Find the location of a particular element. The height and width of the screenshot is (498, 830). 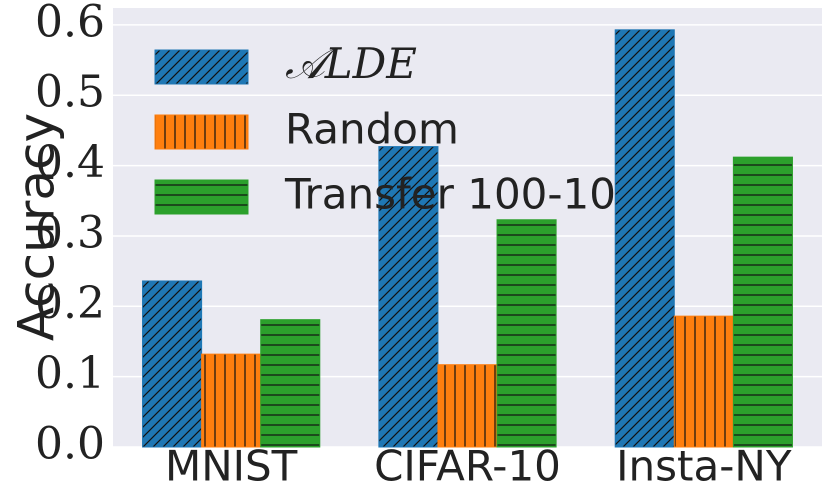

y-tick-label: 0.1 is located at coordinates (70, 373).